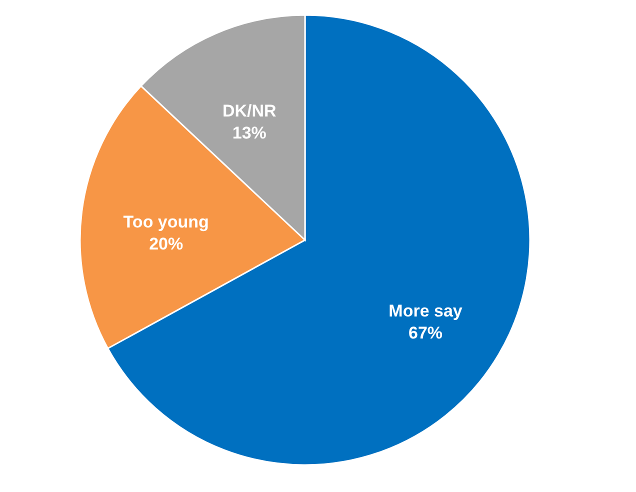  I want to click on slice-label: Too young, so click(166, 222).